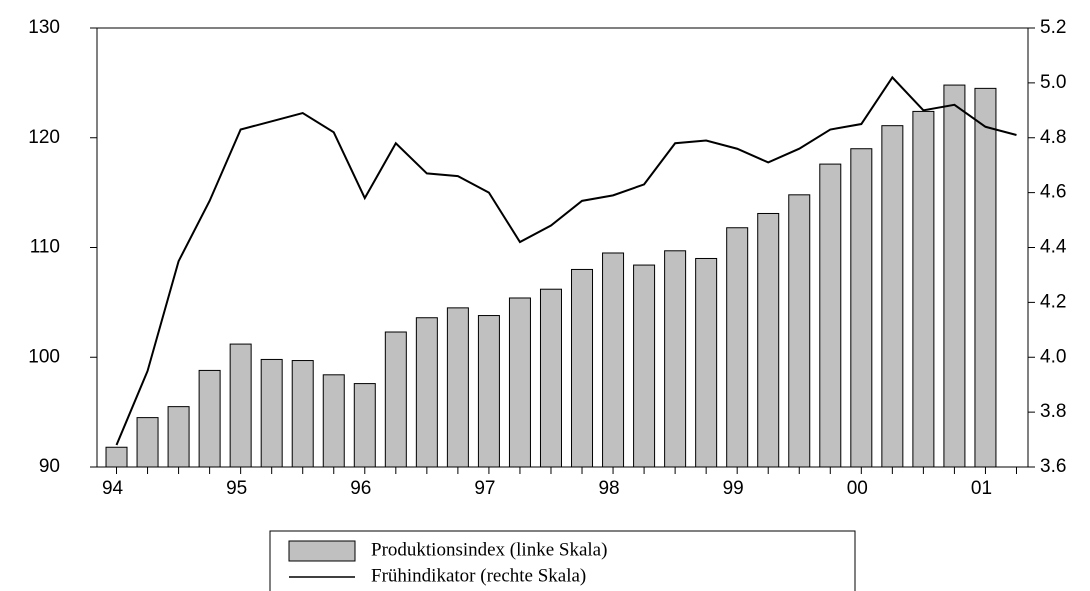 The height and width of the screenshot is (591, 1090). Describe the element at coordinates (1053, 192) in the screenshot. I see `y2-tick-label: 4.6` at that location.